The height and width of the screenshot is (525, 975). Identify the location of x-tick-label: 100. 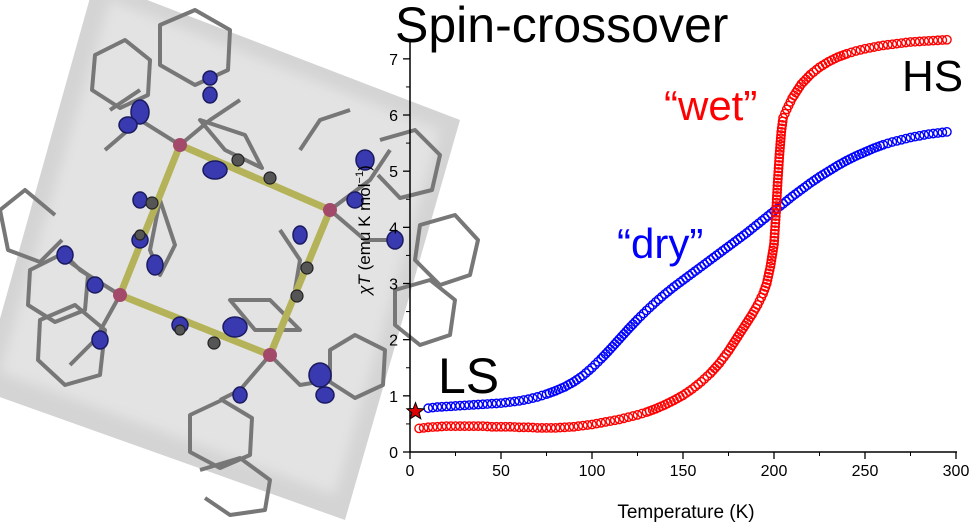
(592, 471).